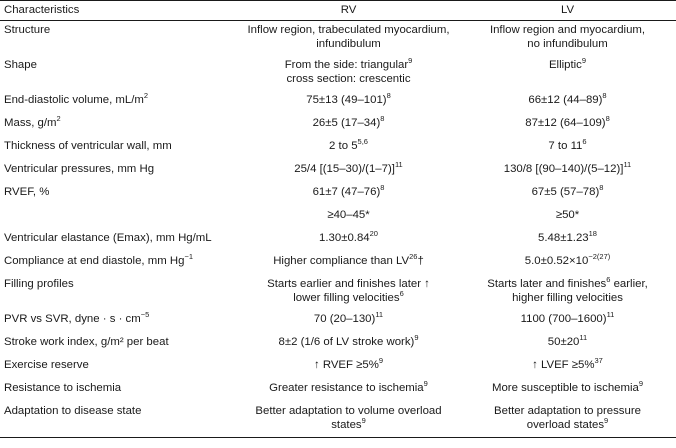 The image size is (676, 448). What do you see at coordinates (584, 142) in the screenshot?
I see `lv-value-superscript: 6` at bounding box center [584, 142].